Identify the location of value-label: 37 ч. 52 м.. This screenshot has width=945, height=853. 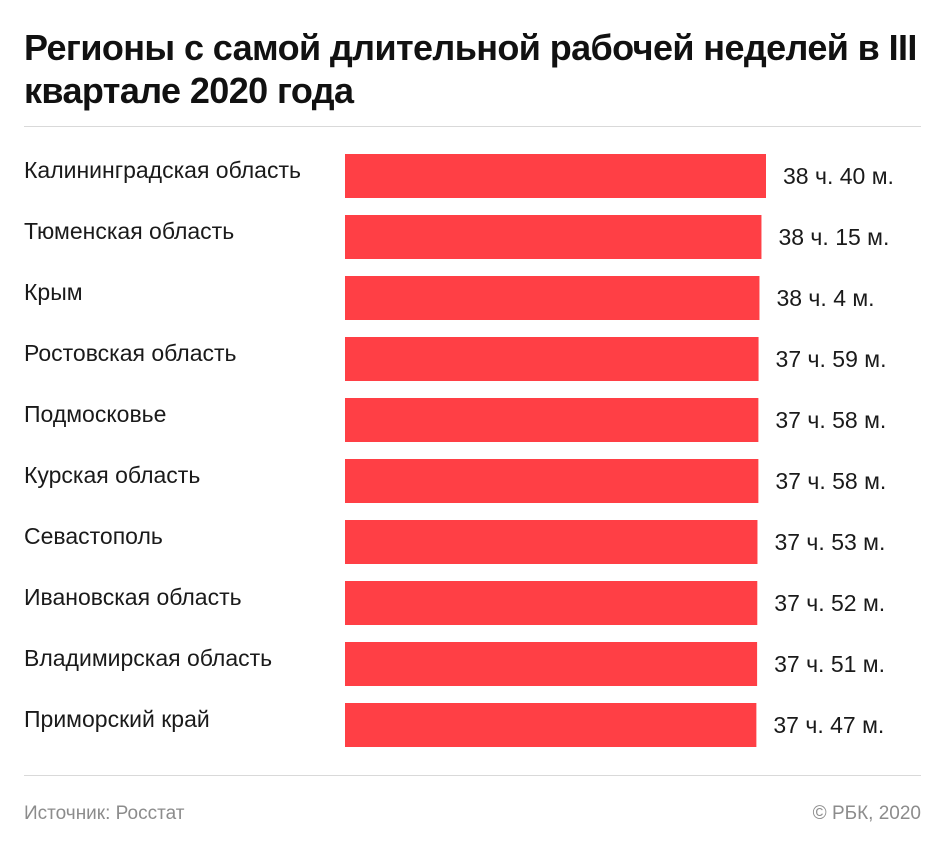
(829, 603).